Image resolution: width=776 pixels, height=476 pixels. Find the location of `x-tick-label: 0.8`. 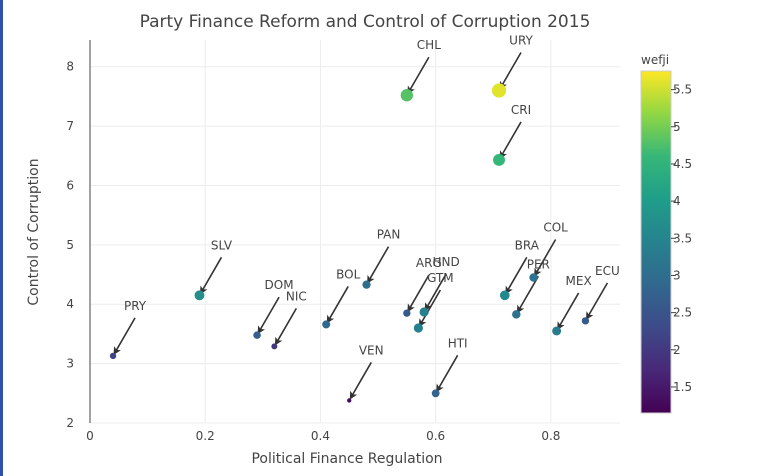

x-tick-label: 0.8 is located at coordinates (550, 436).